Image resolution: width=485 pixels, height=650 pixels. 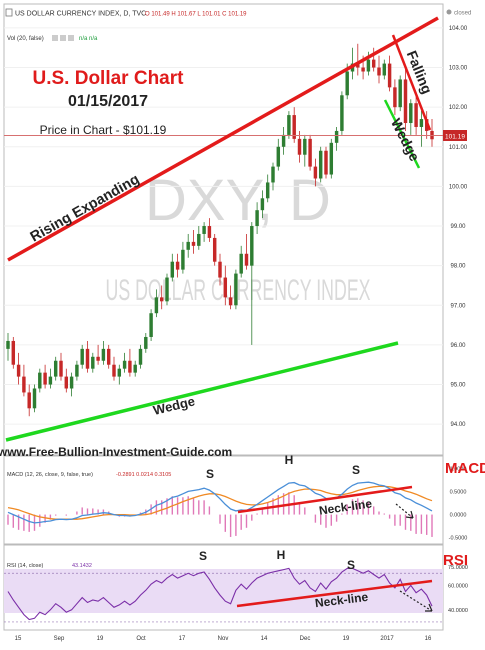 I want to click on time-axis-label: Dec, so click(x=305, y=639).